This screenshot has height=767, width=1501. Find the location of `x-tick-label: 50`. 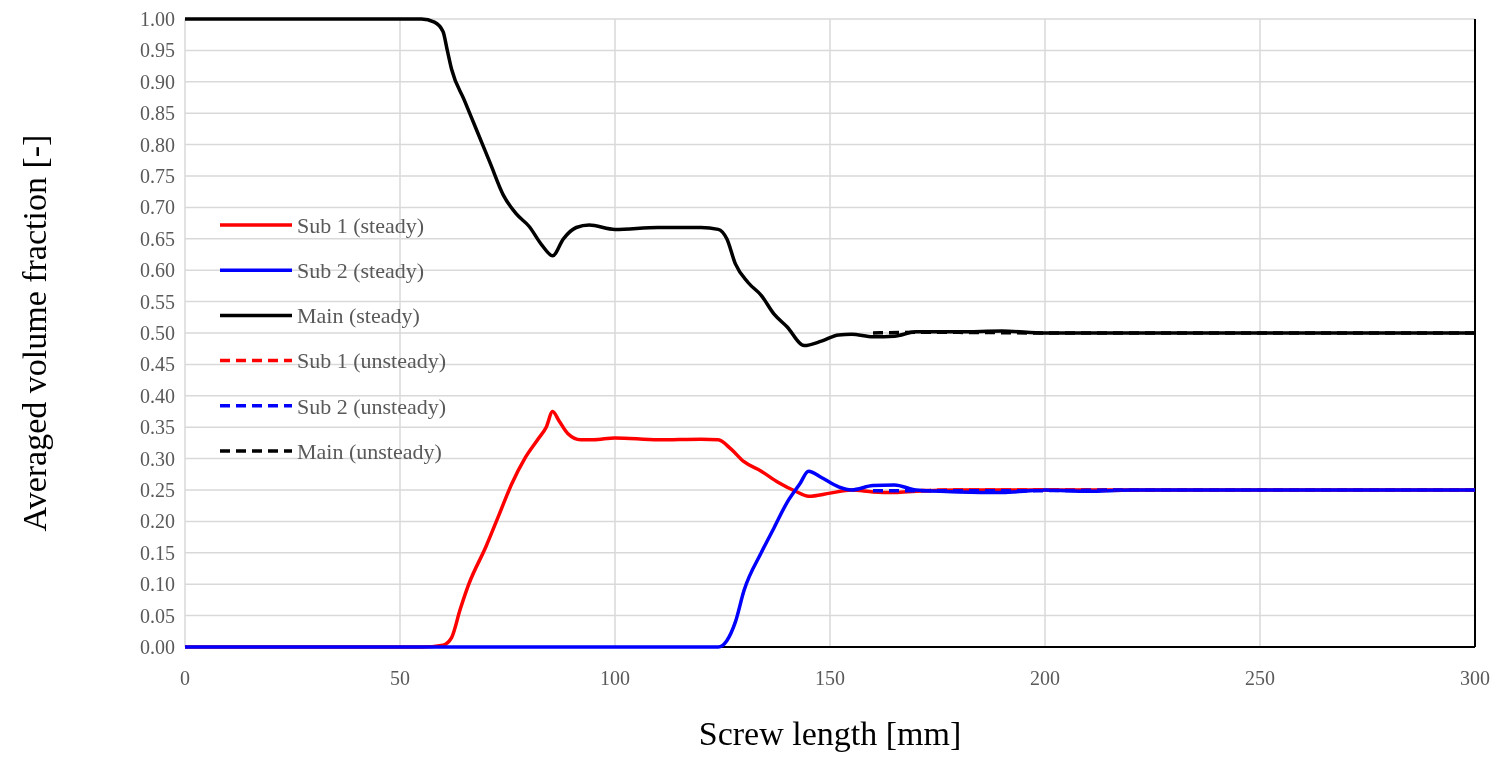

x-tick-label: 50 is located at coordinates (400, 678).